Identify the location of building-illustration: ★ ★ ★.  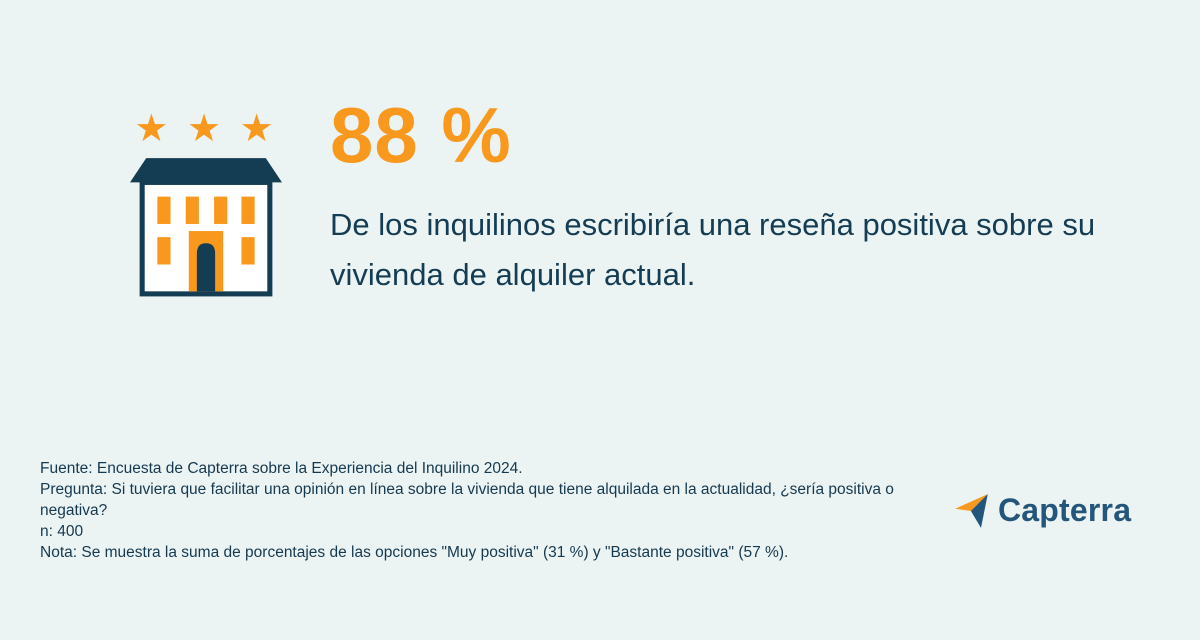
(206, 206).